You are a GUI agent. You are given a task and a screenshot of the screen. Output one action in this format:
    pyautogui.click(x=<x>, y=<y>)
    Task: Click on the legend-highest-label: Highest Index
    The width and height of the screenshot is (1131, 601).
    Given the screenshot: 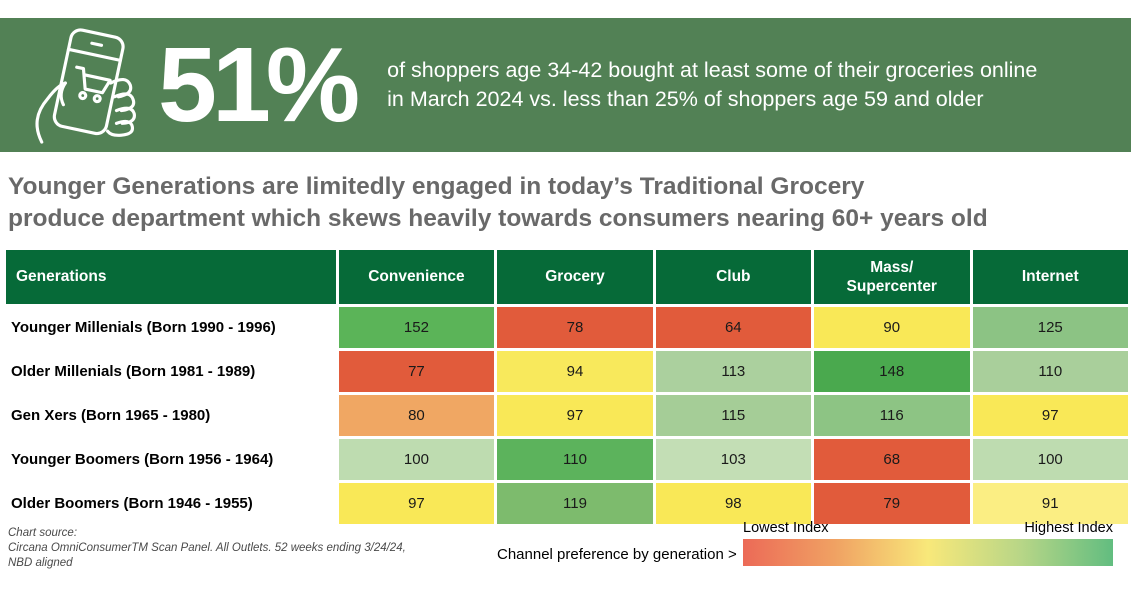 What is the action you would take?
    pyautogui.click(x=1068, y=528)
    